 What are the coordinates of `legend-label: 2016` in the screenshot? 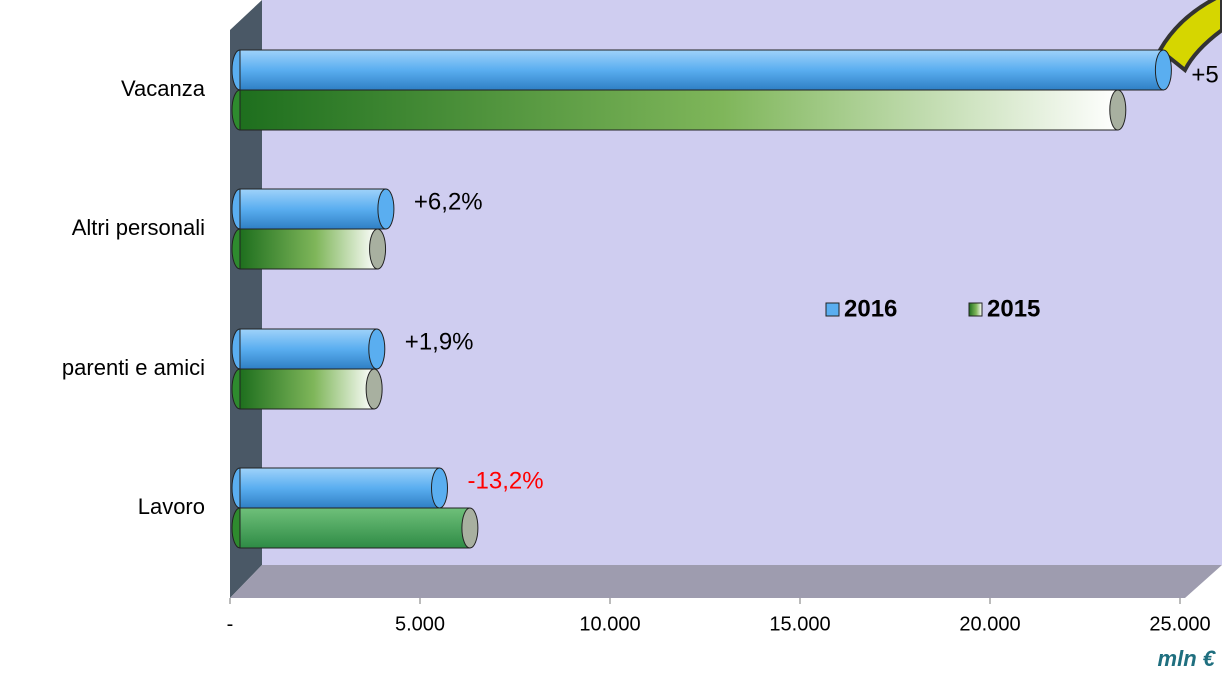 It's located at (870, 308).